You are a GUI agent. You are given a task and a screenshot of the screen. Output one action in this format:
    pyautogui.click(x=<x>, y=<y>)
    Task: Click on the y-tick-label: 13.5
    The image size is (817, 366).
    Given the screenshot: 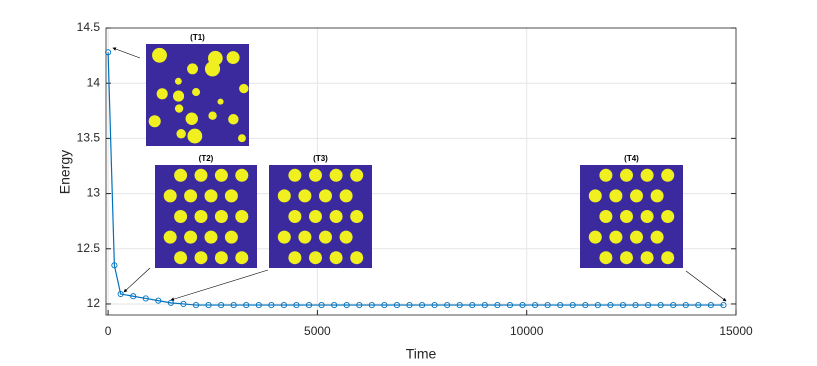 What is the action you would take?
    pyautogui.click(x=89, y=138)
    